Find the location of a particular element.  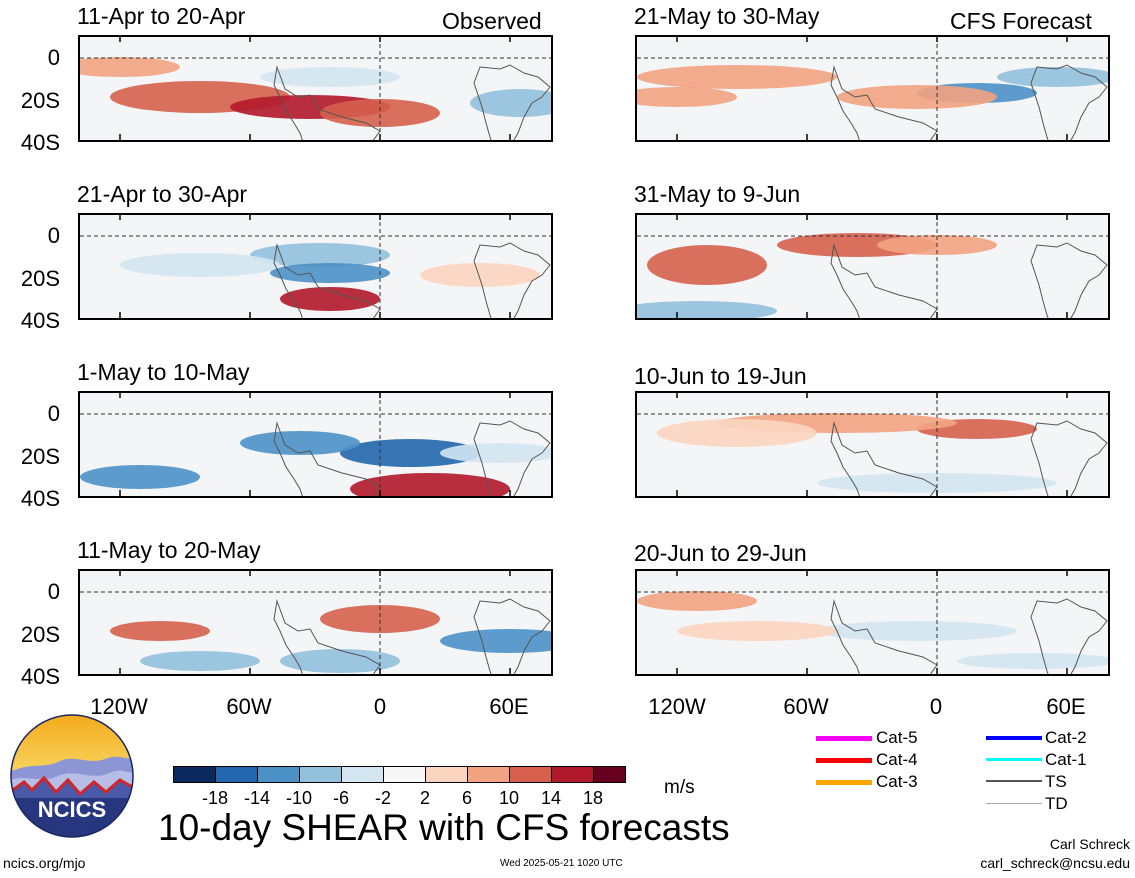

observed-panel-3-map is located at coordinates (315, 444).